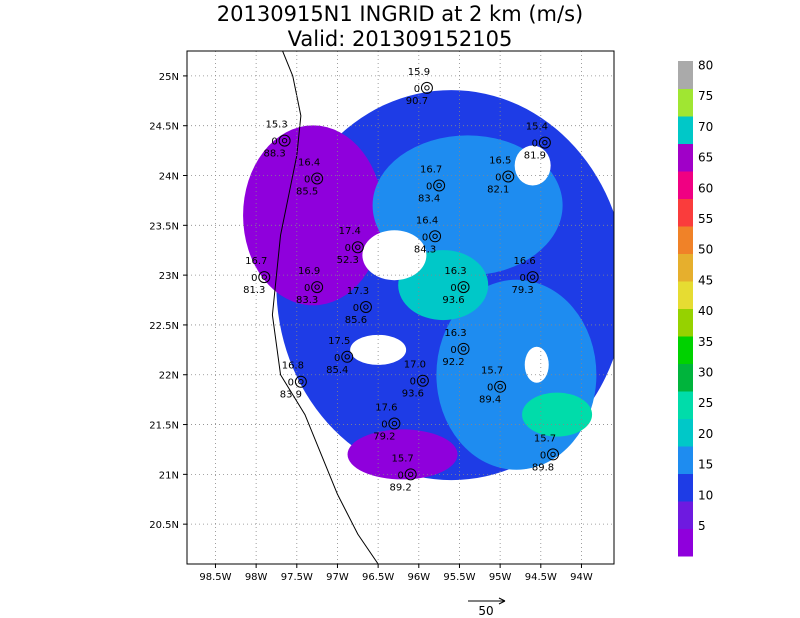  I want to click on station: 15.9 090.7, so click(419, 87).